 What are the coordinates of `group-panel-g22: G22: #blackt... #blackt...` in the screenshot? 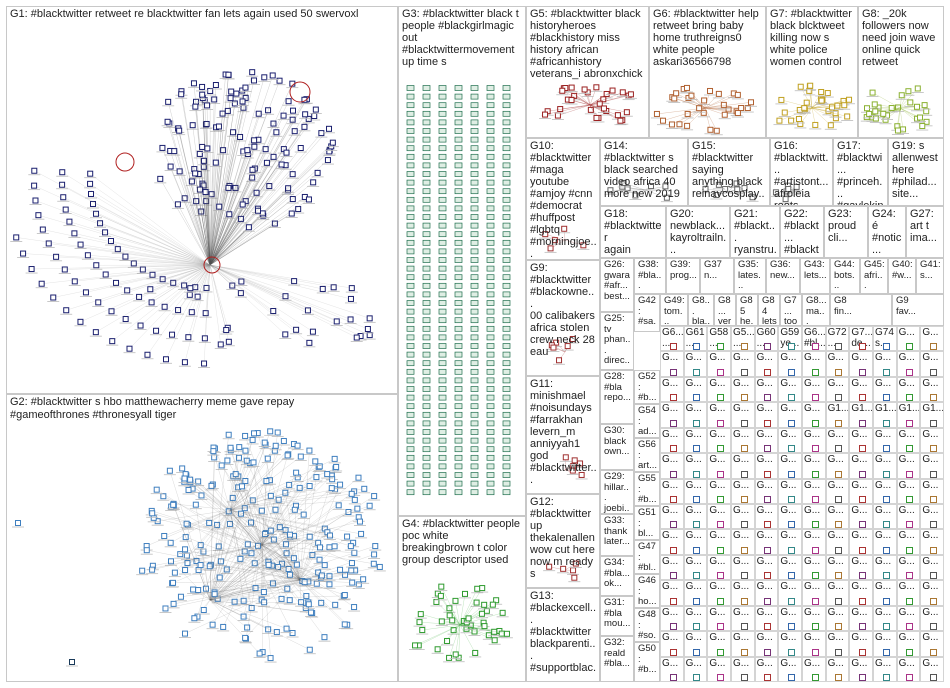 It's located at (802, 232).